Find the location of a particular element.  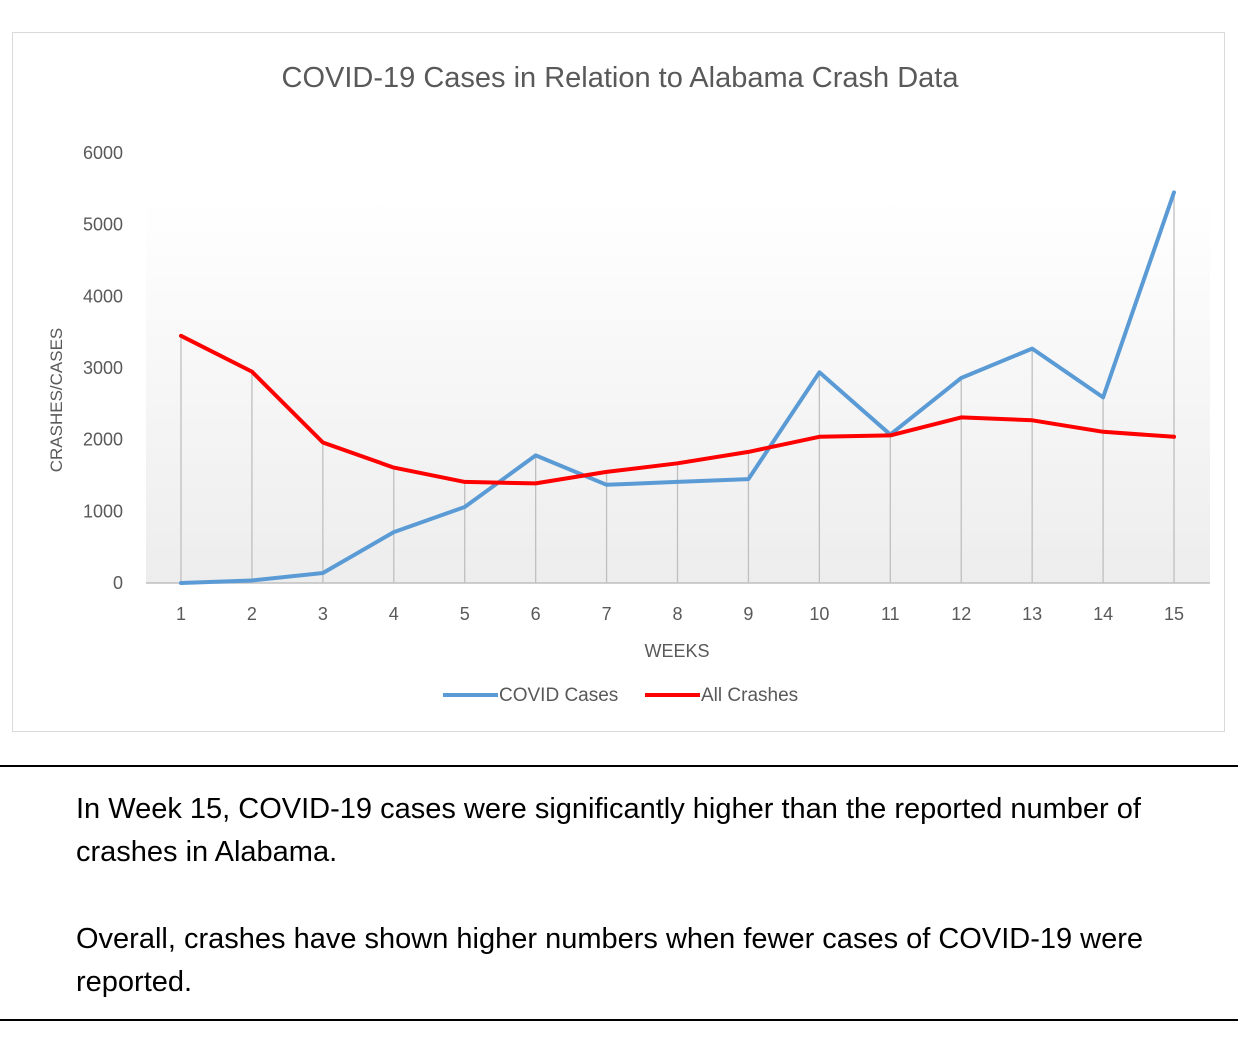

legend-label-all-crashes: All Crashes is located at coordinates (749, 695).